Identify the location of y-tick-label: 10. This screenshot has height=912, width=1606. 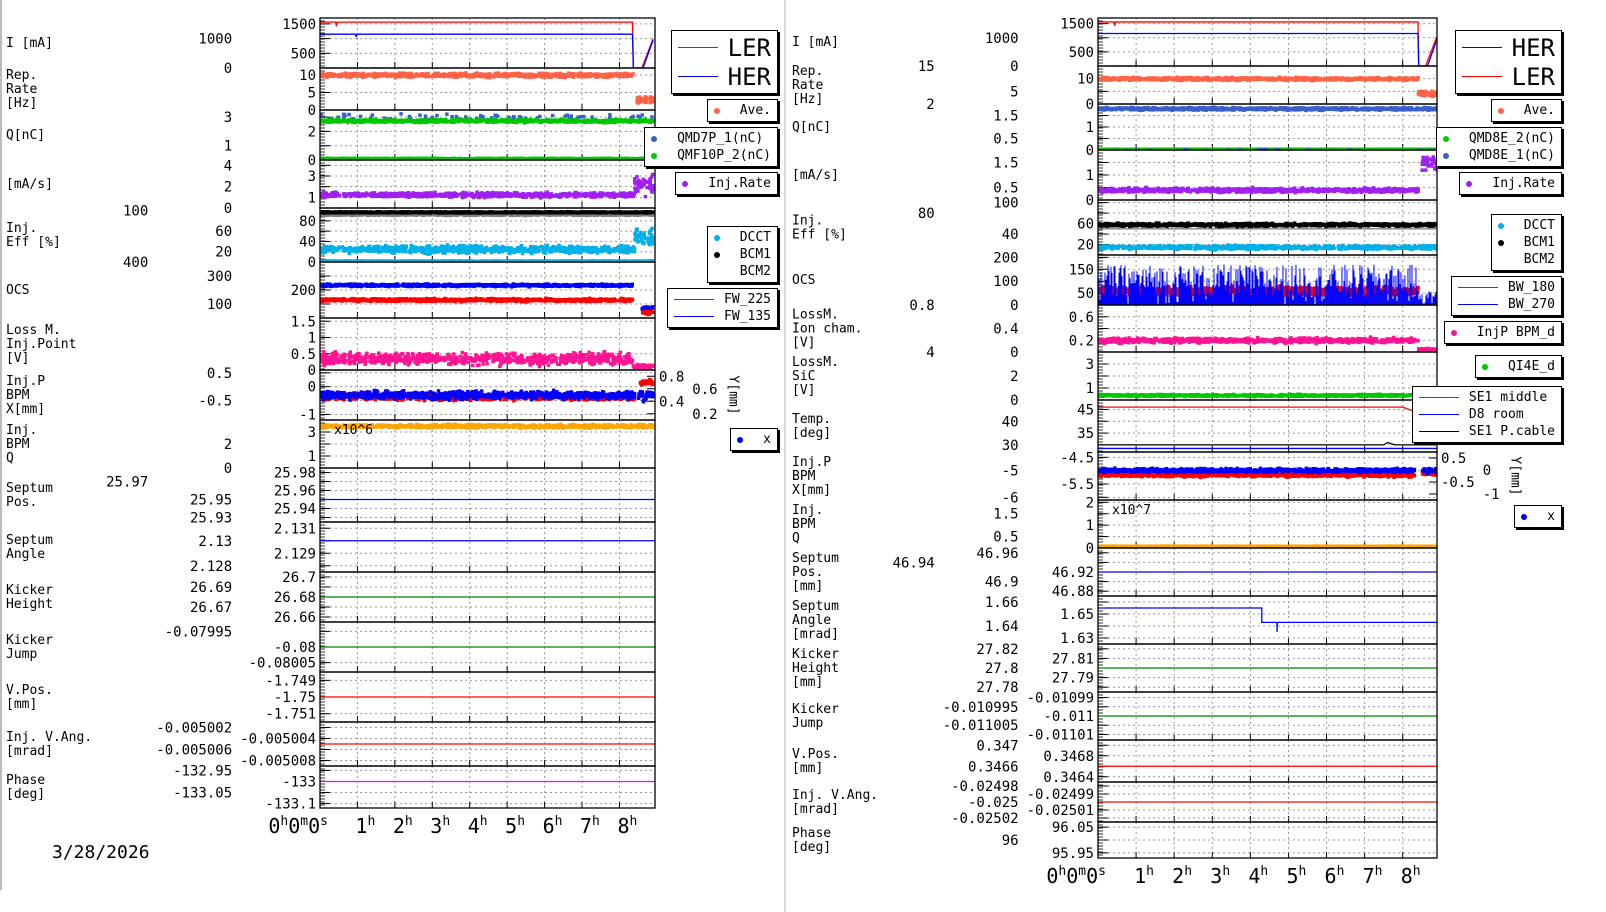
(307, 76).